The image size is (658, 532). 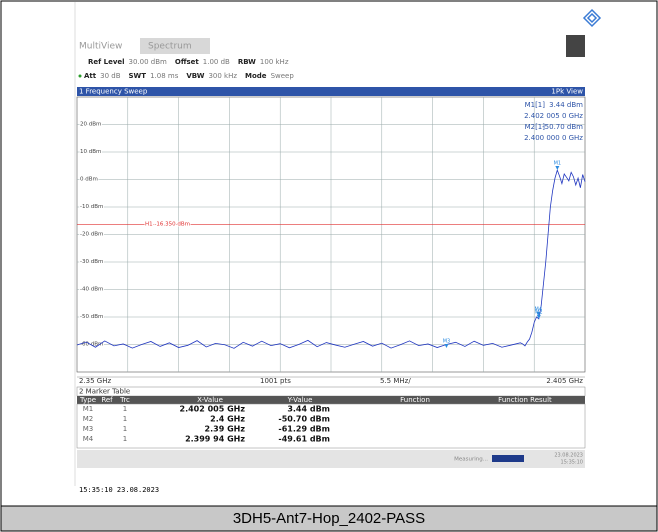 I want to click on y-tick-label: -60 dBm, so click(x=91, y=345).